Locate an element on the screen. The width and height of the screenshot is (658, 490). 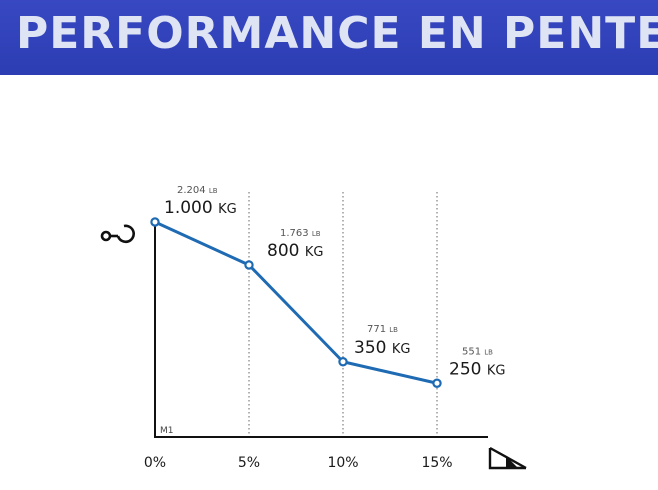
data-label-kg: 1.000 KG is located at coordinates (200, 208).